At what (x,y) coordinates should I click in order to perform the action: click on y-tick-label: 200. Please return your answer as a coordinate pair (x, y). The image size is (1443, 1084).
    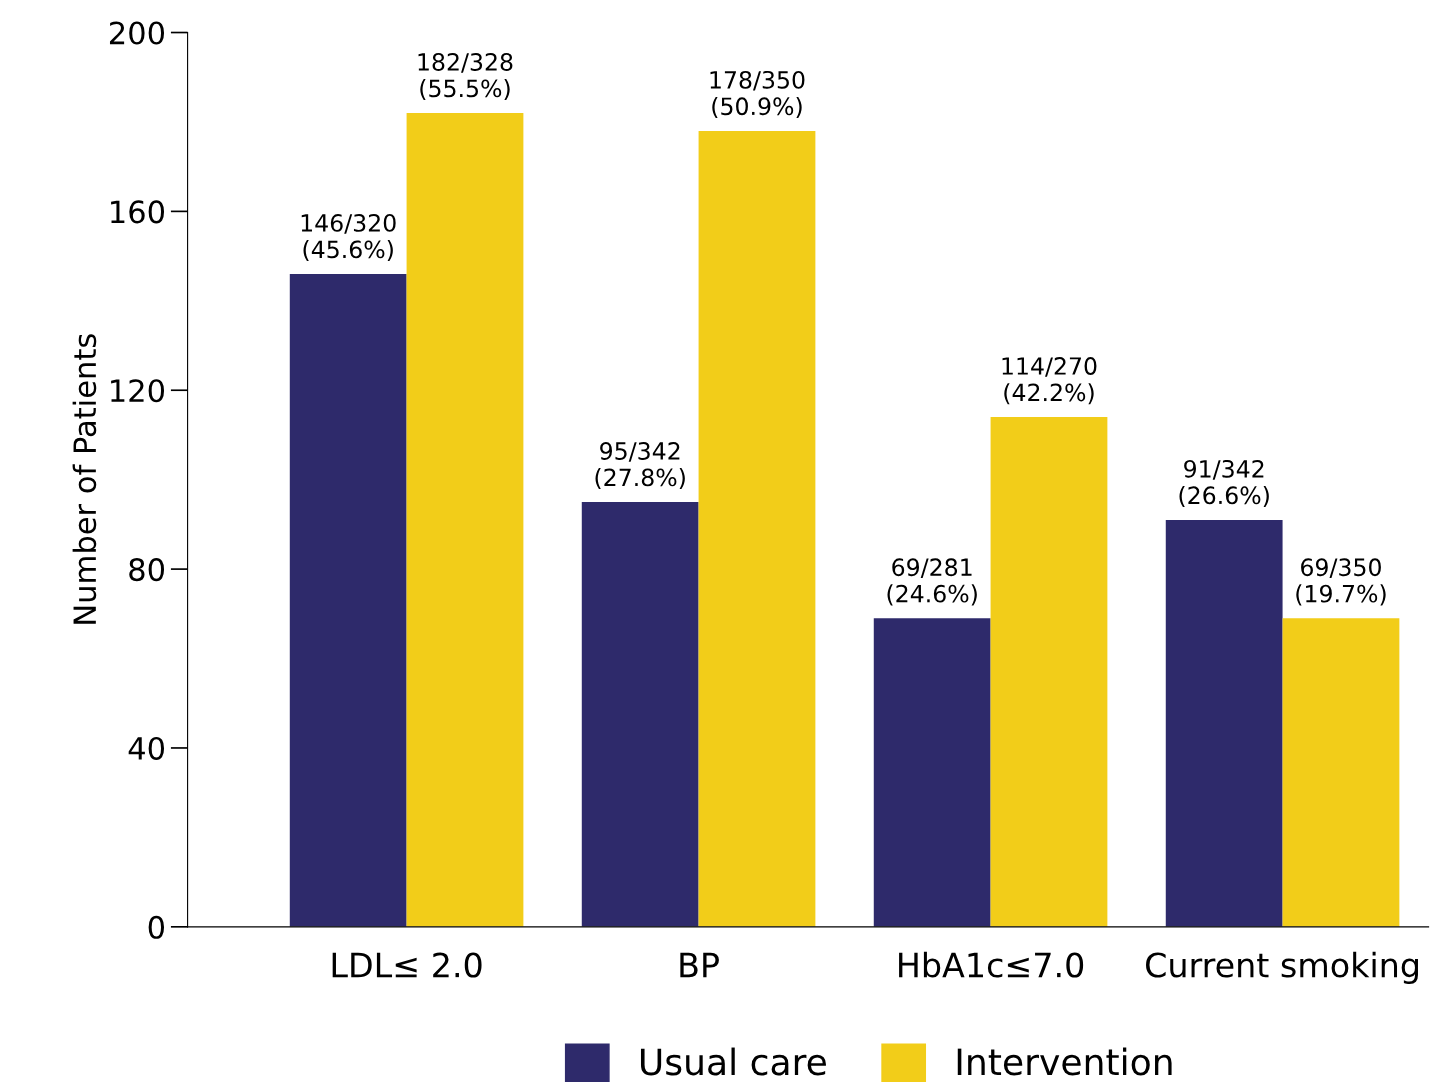
    Looking at the image, I should click on (137, 33).